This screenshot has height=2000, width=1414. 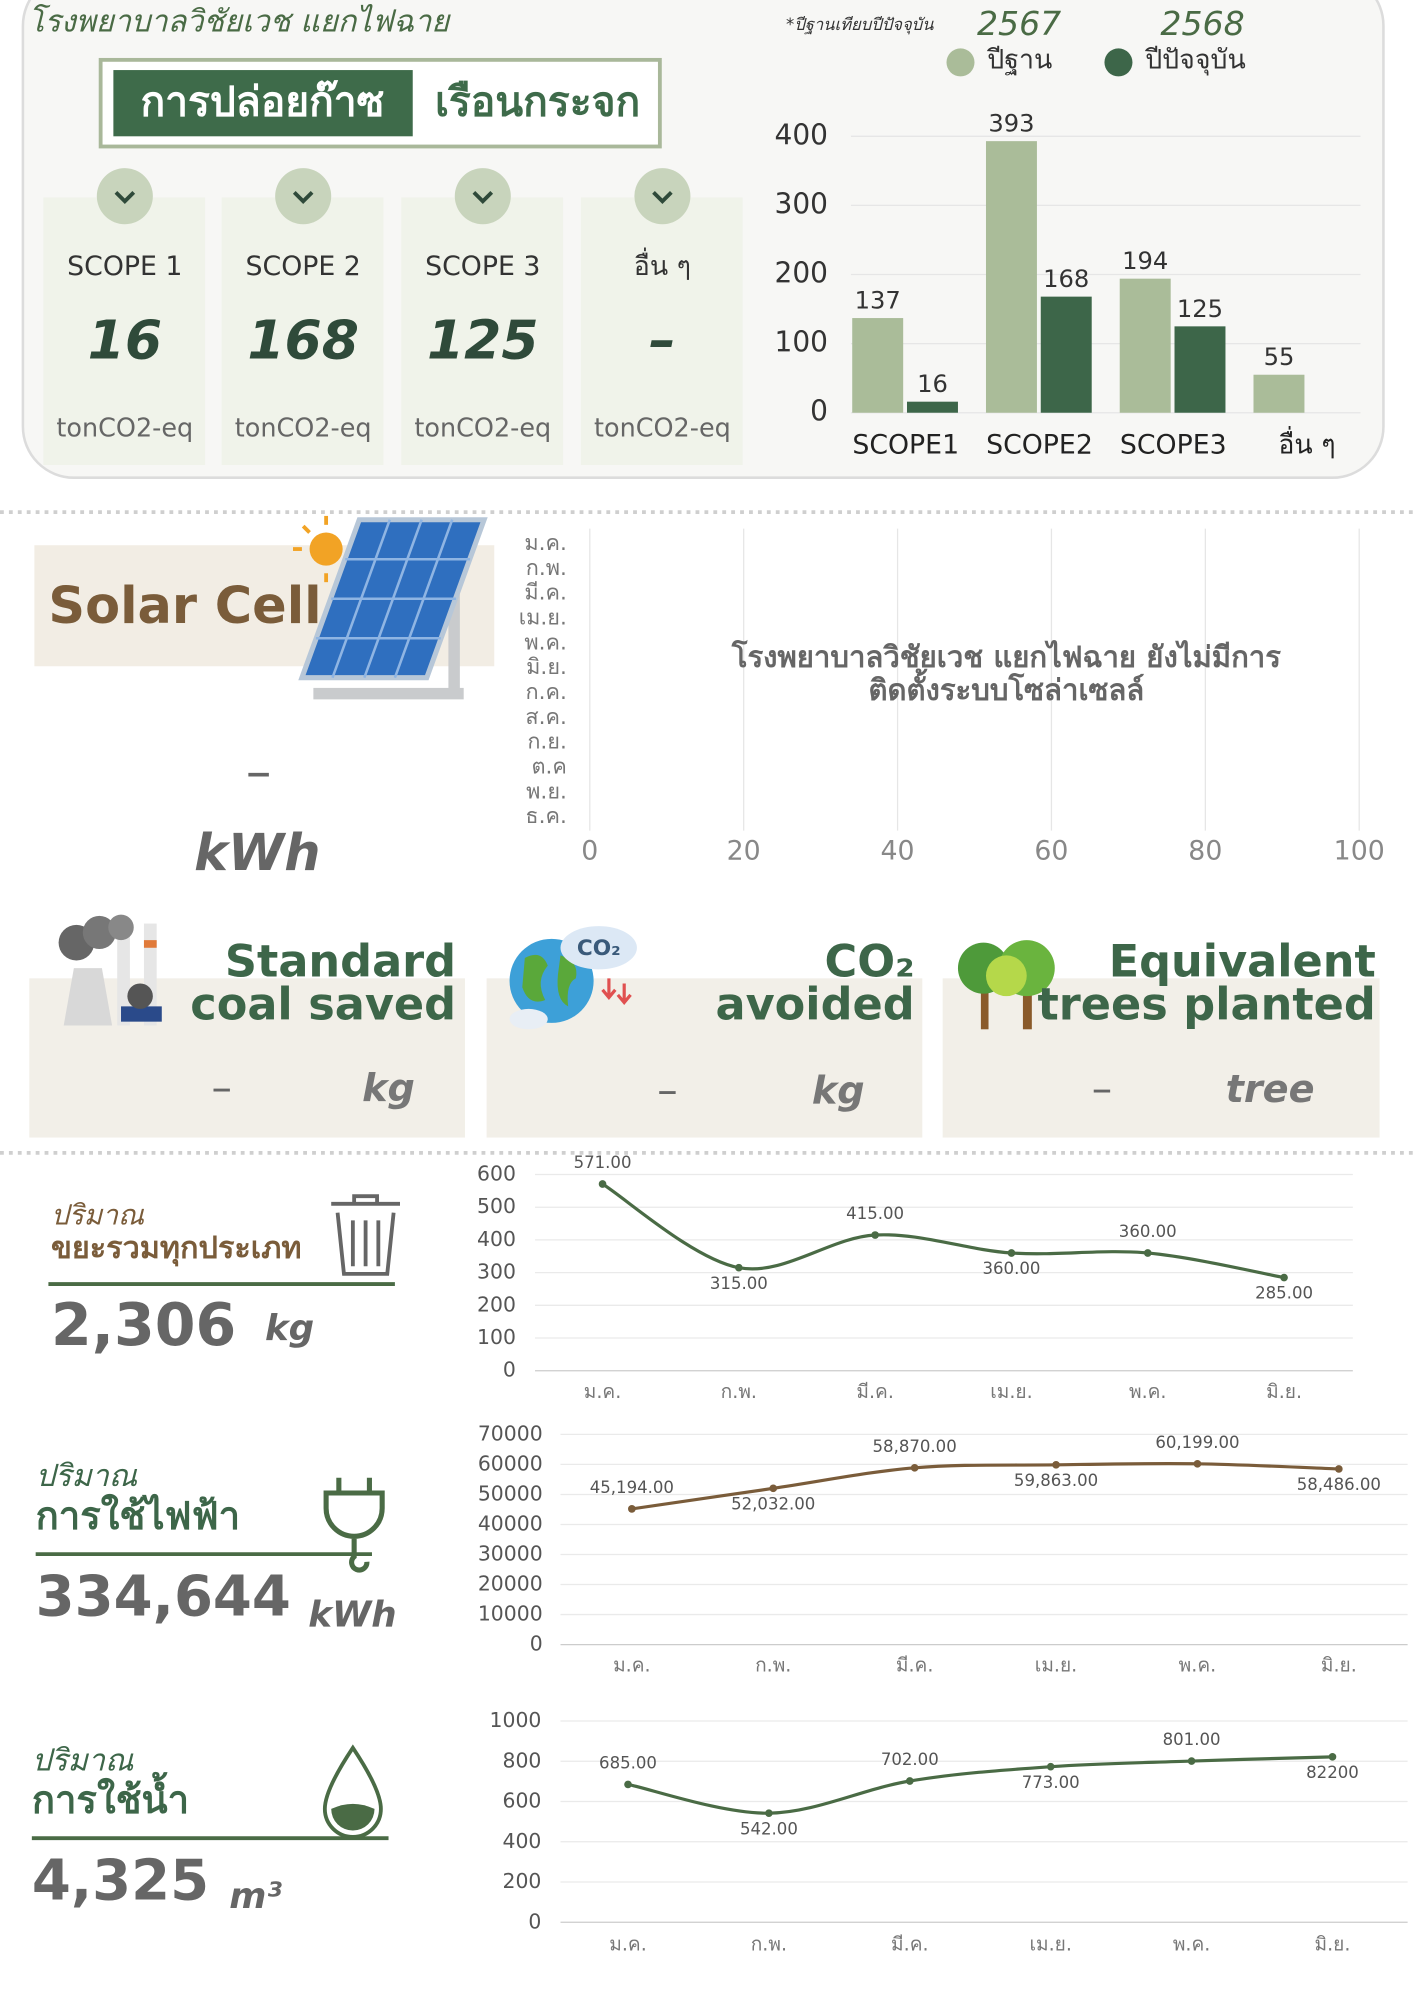 What do you see at coordinates (496, 1304) in the screenshot?
I see `y-tick-label: 200` at bounding box center [496, 1304].